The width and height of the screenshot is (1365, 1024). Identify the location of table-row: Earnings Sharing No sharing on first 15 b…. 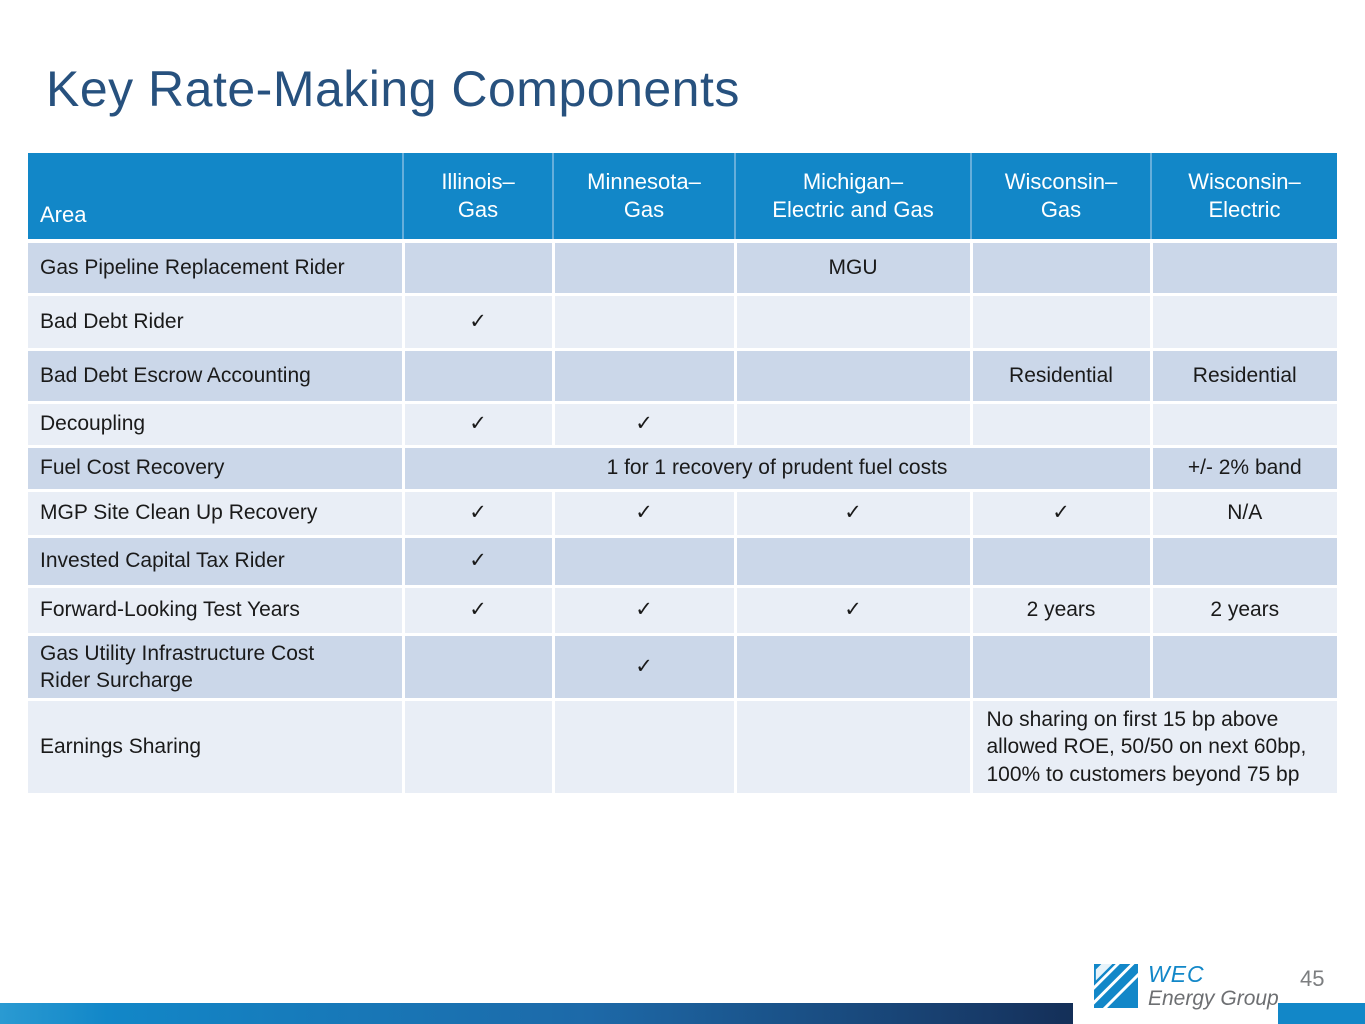
(682, 748).